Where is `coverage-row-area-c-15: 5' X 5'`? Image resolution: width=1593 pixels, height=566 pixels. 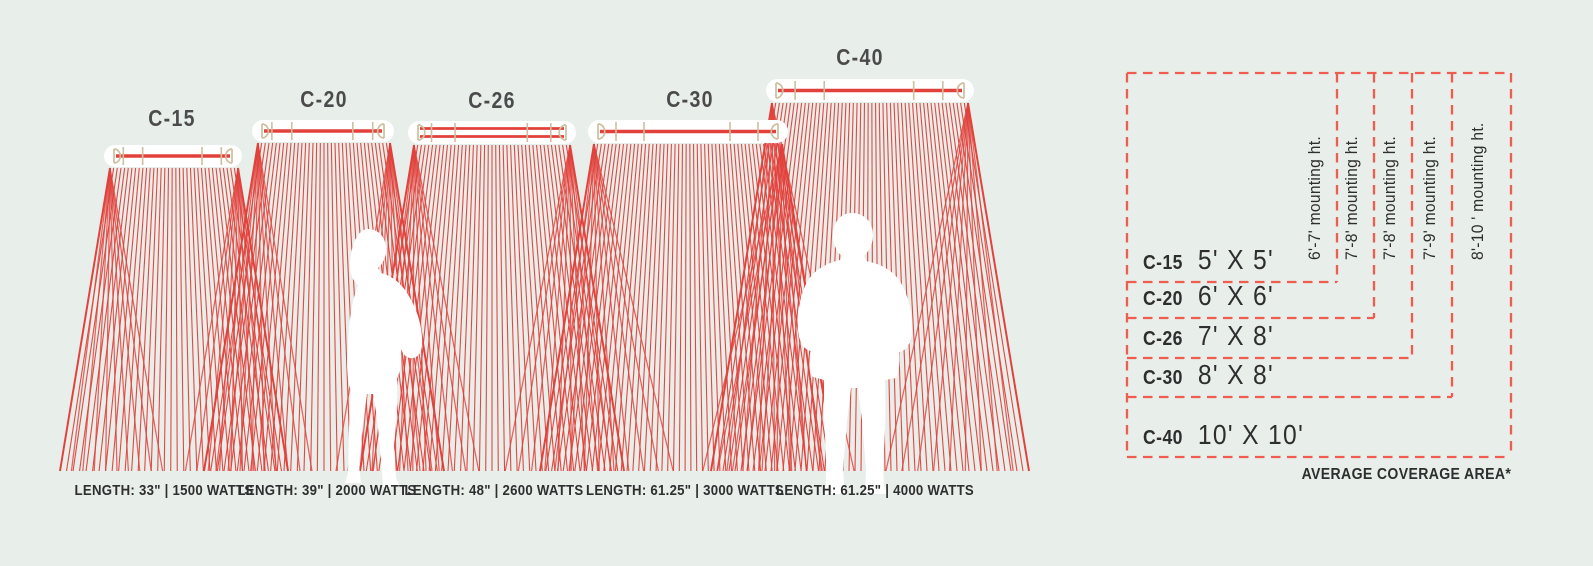 coverage-row-area-c-15: 5' X 5' is located at coordinates (1236, 259).